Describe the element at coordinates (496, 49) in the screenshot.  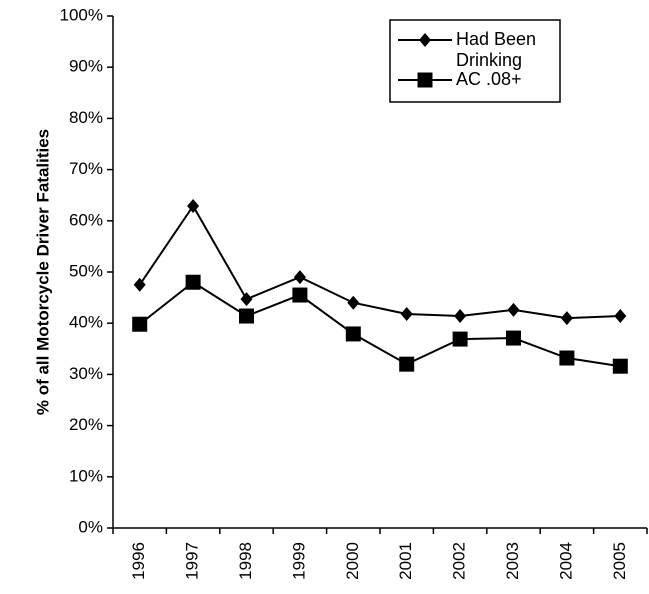
I see `legend-label: Had Been Drinking` at that location.